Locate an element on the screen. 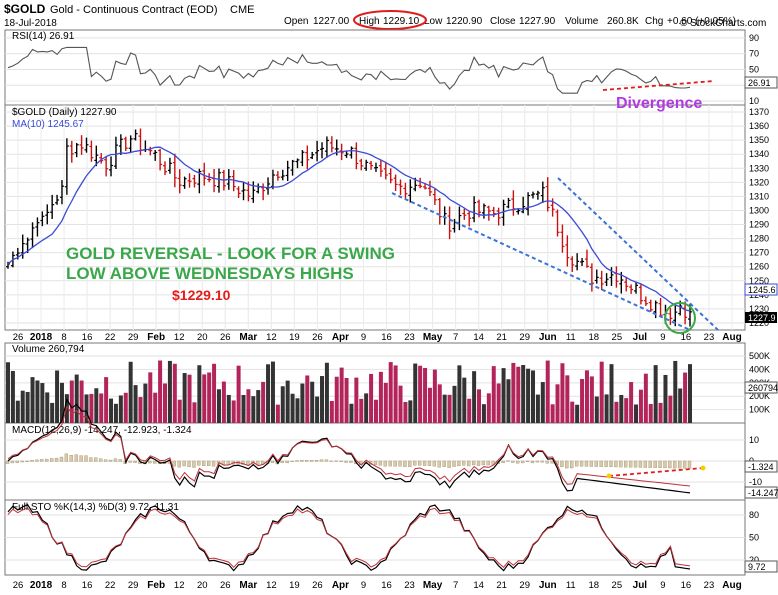 Image resolution: width=778 pixels, height=595 pixels. sto-d-line is located at coordinates (349, 538).